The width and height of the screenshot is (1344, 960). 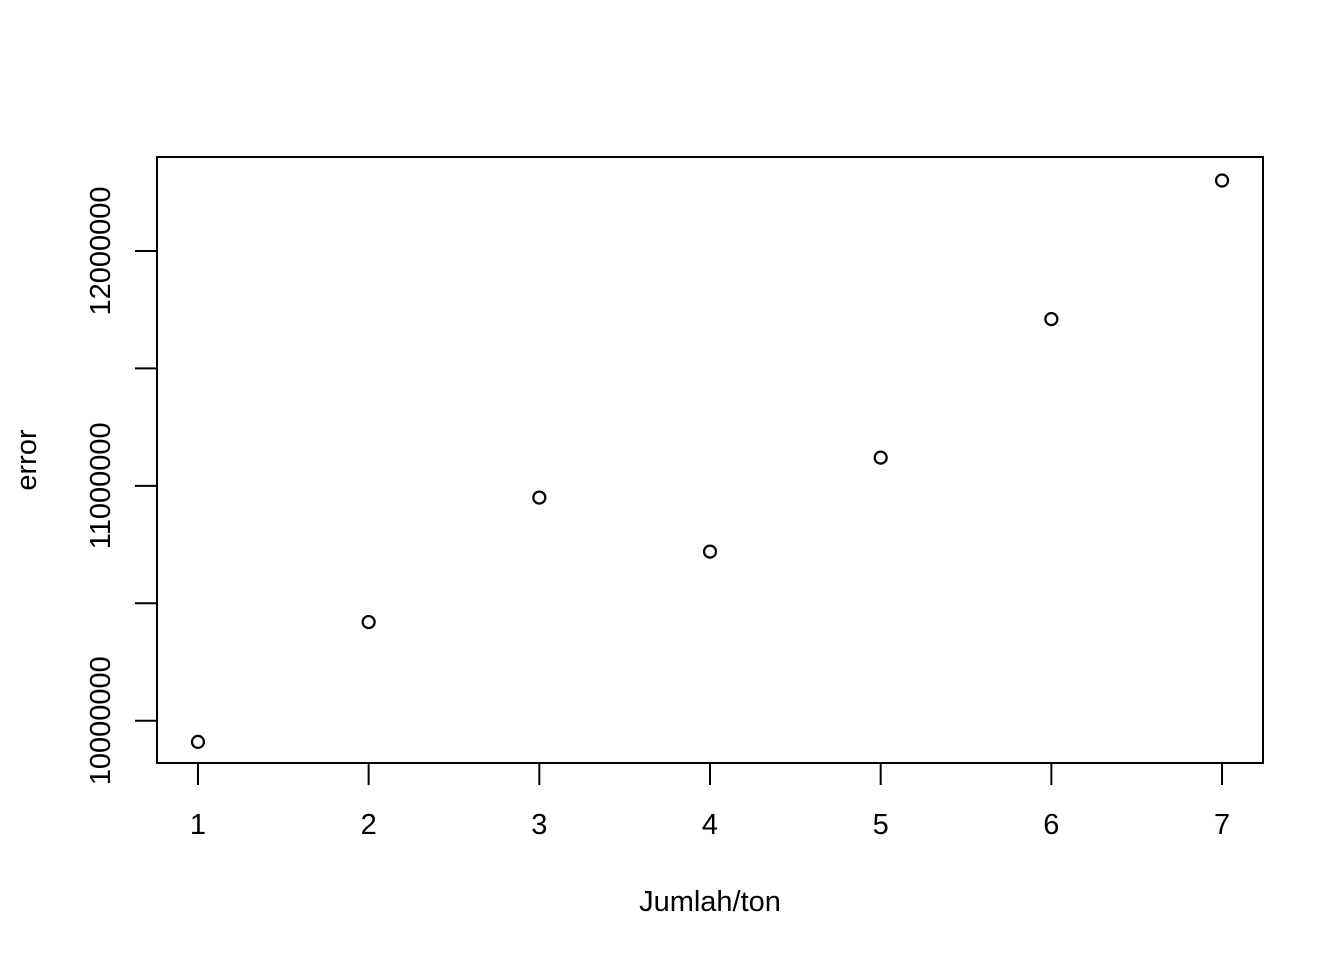 I want to click on x-axis-label: Jumlah/ton, so click(x=710, y=902).